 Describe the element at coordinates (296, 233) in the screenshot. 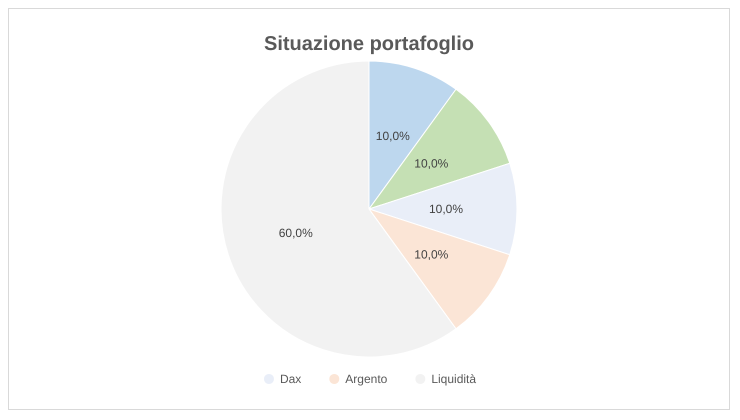

I see `data-label: 60,0%` at that location.